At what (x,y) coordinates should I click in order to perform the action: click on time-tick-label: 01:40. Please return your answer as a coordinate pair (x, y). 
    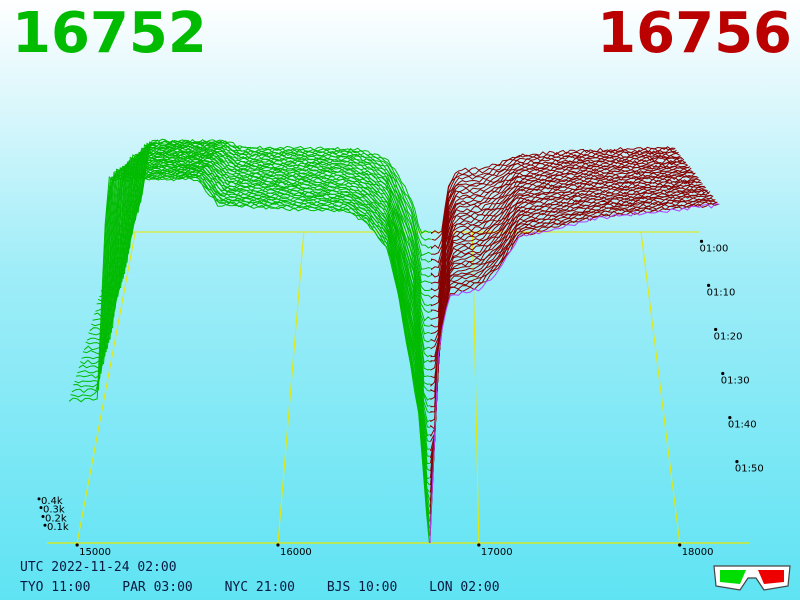
    Looking at the image, I should click on (742, 425).